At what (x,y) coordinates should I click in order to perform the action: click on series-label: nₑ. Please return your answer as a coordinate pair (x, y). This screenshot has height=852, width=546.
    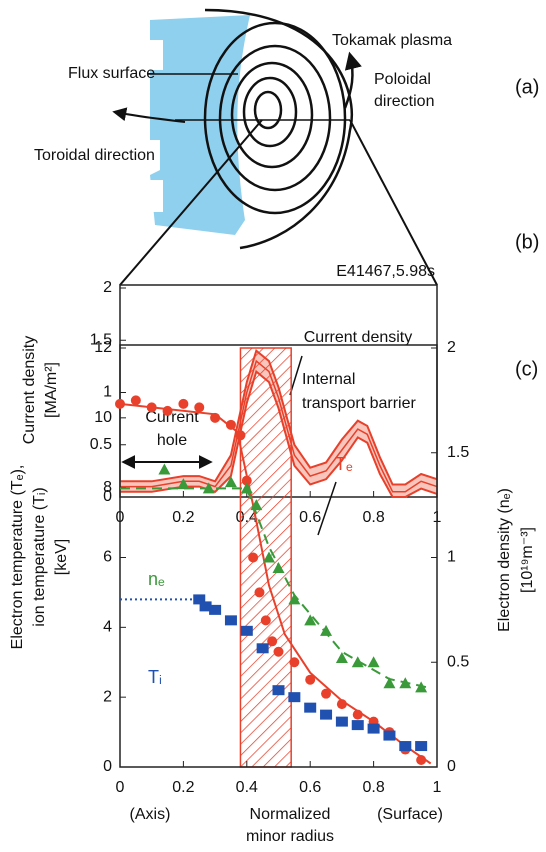
    Looking at the image, I should click on (156, 579).